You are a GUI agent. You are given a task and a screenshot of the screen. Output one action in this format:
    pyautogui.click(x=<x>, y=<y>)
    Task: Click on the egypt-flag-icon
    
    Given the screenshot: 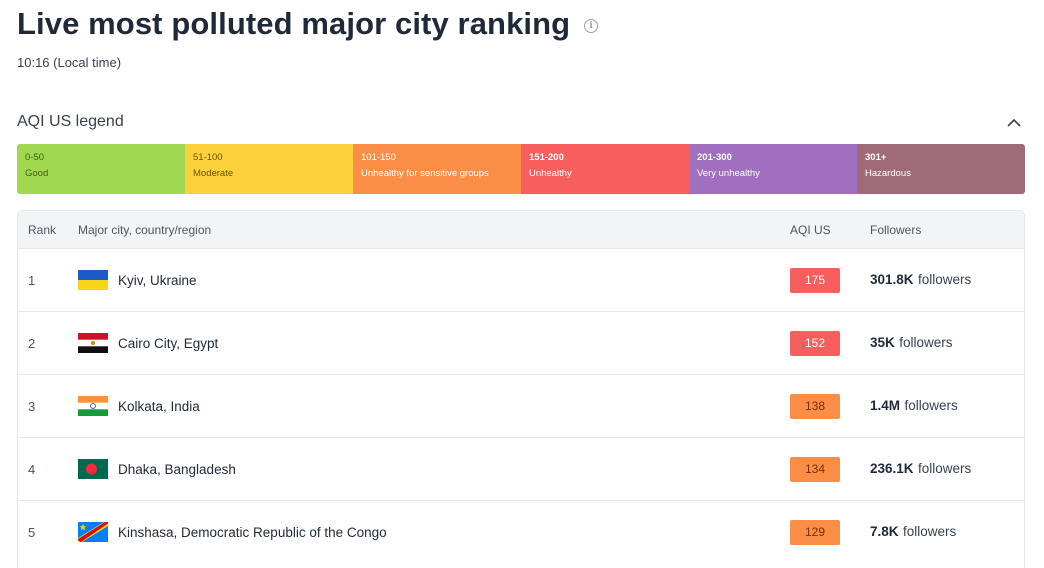 What is the action you would take?
    pyautogui.click(x=93, y=343)
    